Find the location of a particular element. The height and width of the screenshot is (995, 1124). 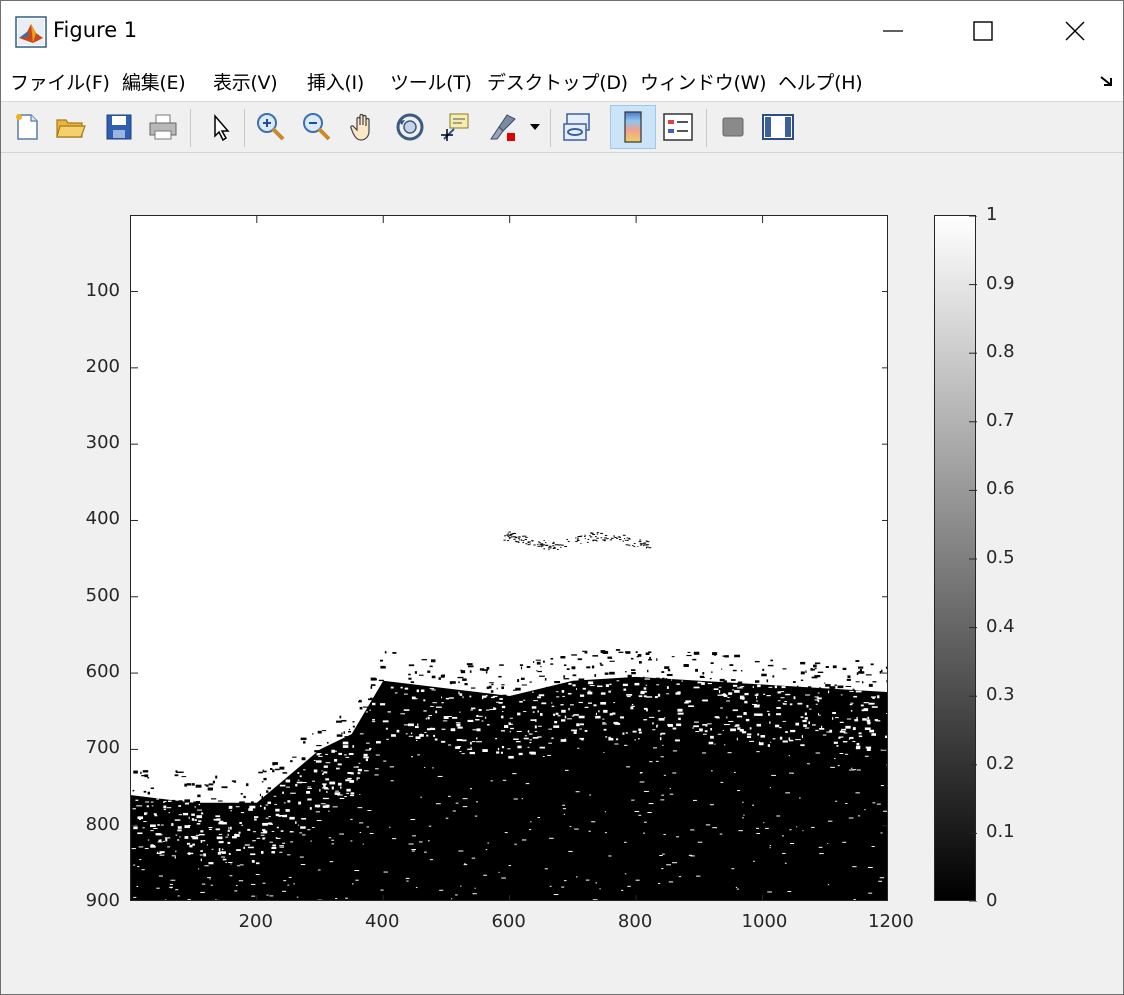

data-cursor-button is located at coordinates (456, 127).